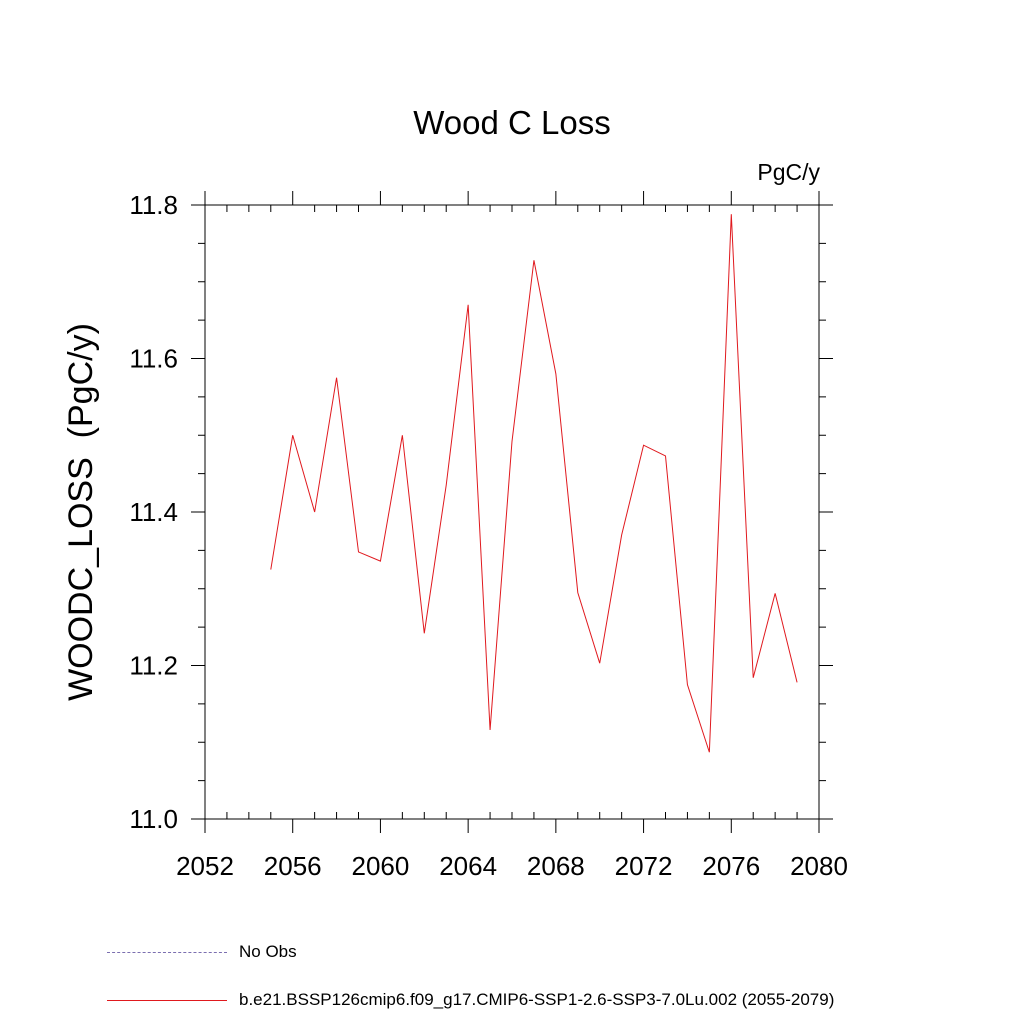 This screenshot has width=1024, height=1024. What do you see at coordinates (644, 866) in the screenshot?
I see `x-tick-label: 2072` at bounding box center [644, 866].